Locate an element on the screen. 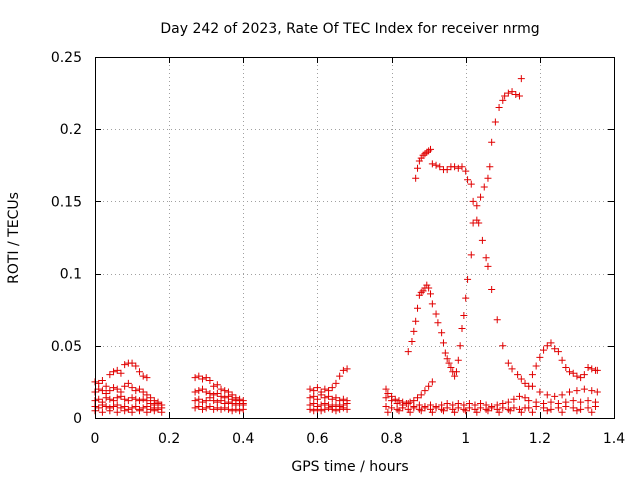 The width and height of the screenshot is (640, 480). y-axis-tick-labels: 0 0.05 0.1 0.15 0.2 0.25 is located at coordinates (66, 238).